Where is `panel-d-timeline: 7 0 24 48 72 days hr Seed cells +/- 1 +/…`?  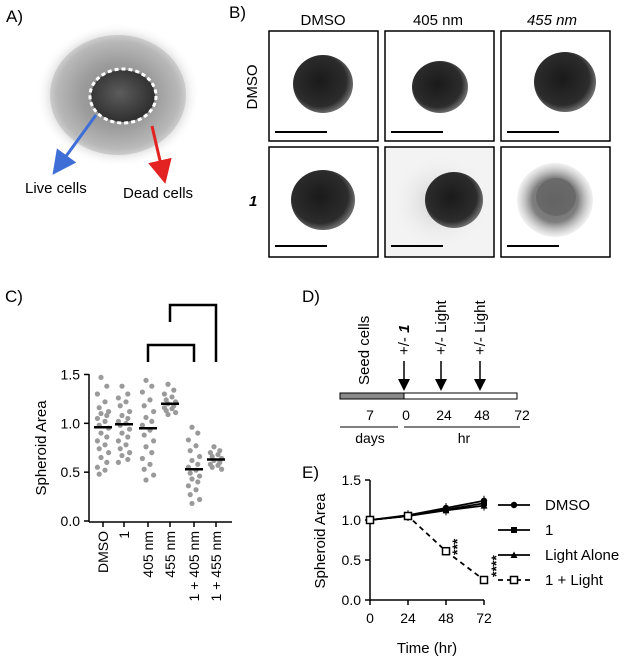 panel-d-timeline: 7 0 24 48 72 days hr Seed cells +/- 1 +/… is located at coordinates (434, 373).